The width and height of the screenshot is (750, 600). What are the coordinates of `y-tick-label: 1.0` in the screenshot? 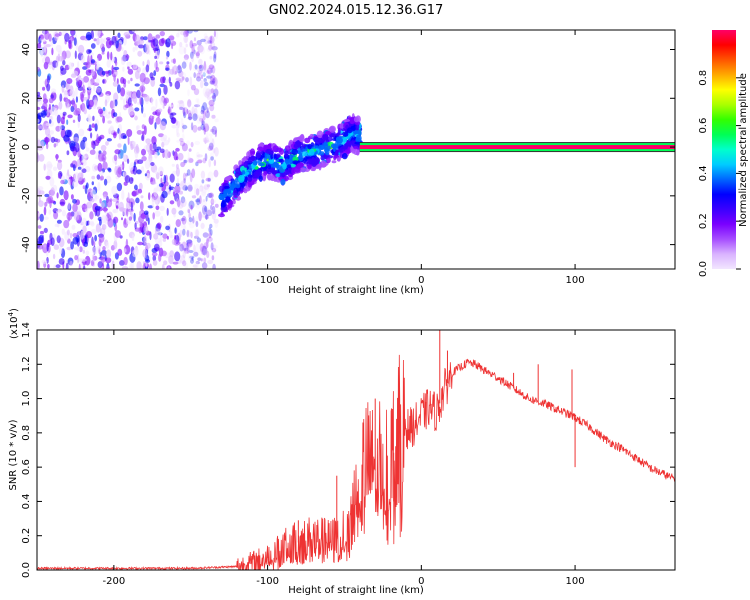 It's located at (26, 399).